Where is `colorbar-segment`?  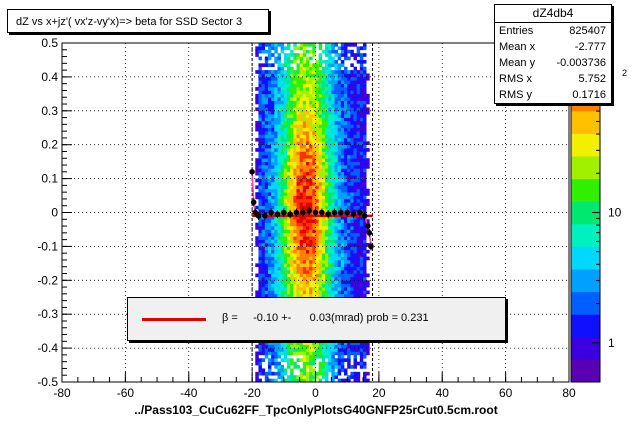 colorbar-segment is located at coordinates (585, 326).